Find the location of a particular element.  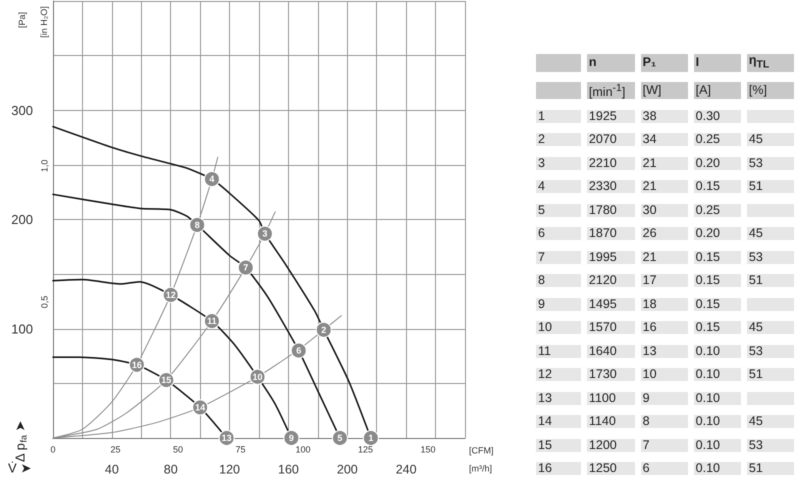

x2-tick-label: 125 is located at coordinates (366, 449).